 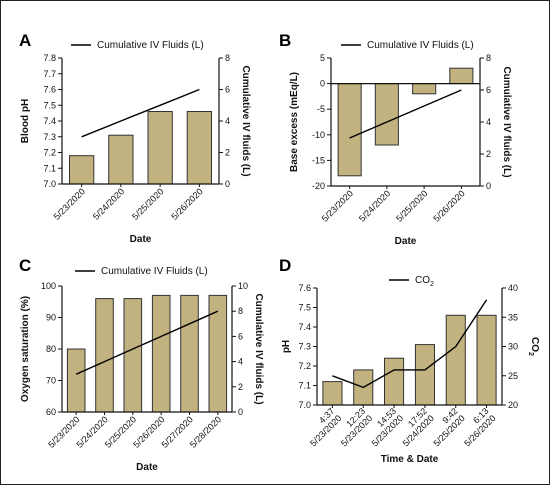 I want to click on x-tick-label: 5/26/2020, so click(x=186, y=203).